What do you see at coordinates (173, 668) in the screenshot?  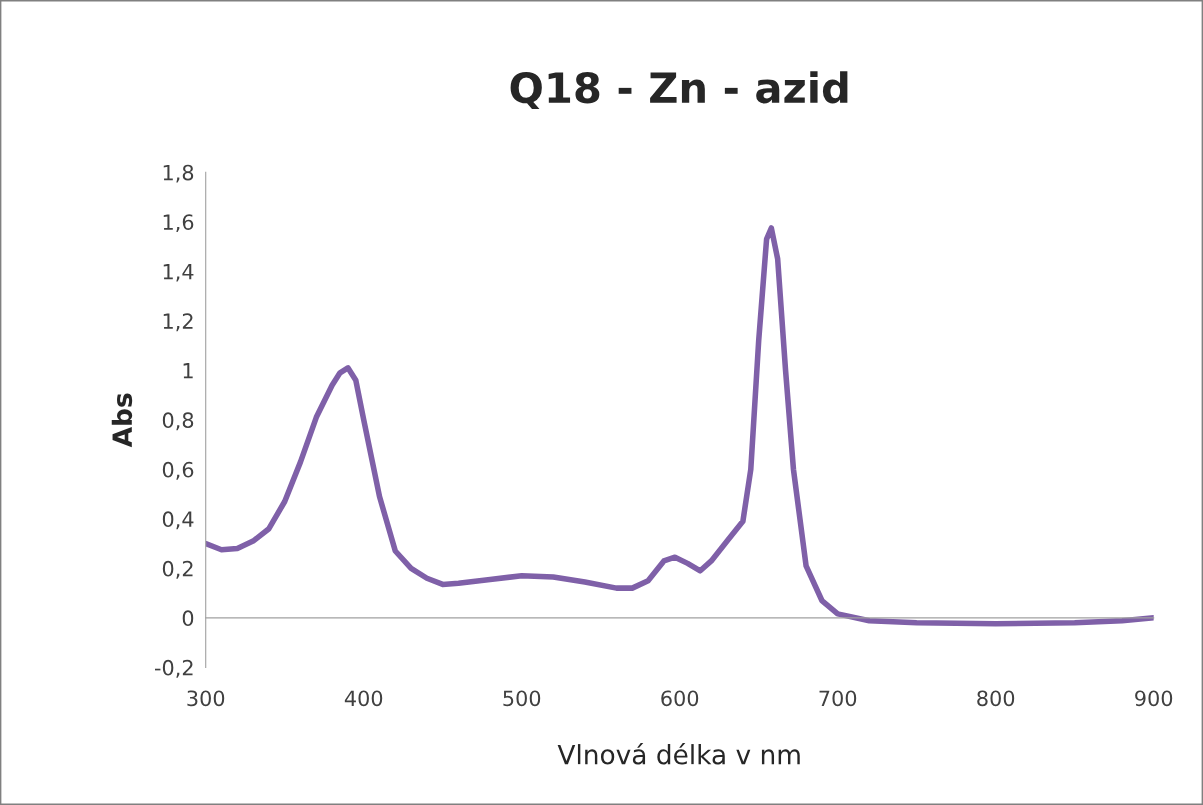 I see `y-tick-label: -0,2` at bounding box center [173, 668].